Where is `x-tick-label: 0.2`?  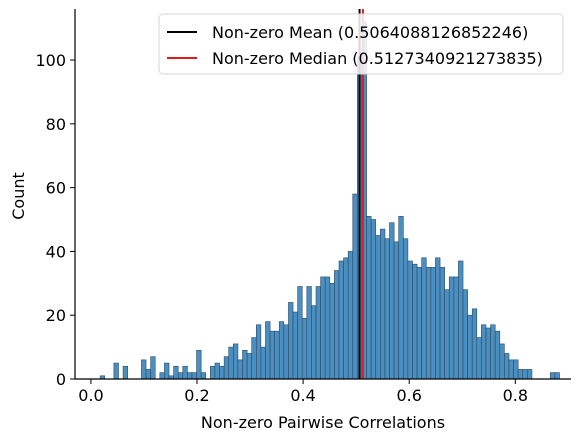
x-tick-label: 0.2 is located at coordinates (196, 395).